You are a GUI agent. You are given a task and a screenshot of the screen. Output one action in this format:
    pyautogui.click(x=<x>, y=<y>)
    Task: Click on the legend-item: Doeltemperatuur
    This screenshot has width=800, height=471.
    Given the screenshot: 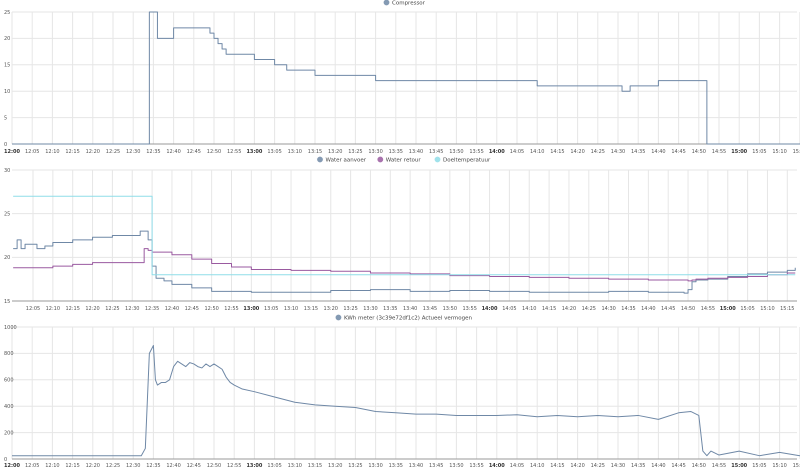 What is the action you would take?
    pyautogui.click(x=462, y=160)
    